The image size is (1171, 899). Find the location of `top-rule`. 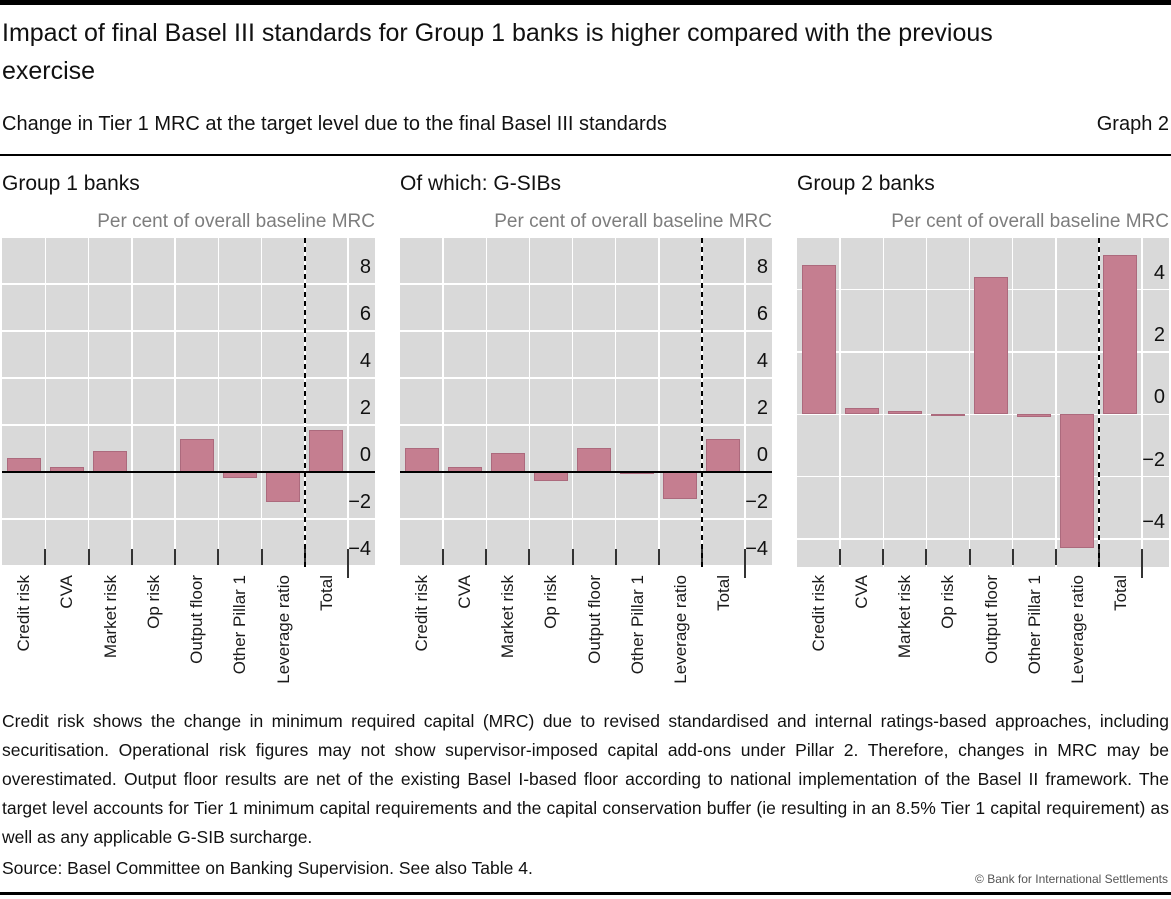

top-rule is located at coordinates (585, 2).